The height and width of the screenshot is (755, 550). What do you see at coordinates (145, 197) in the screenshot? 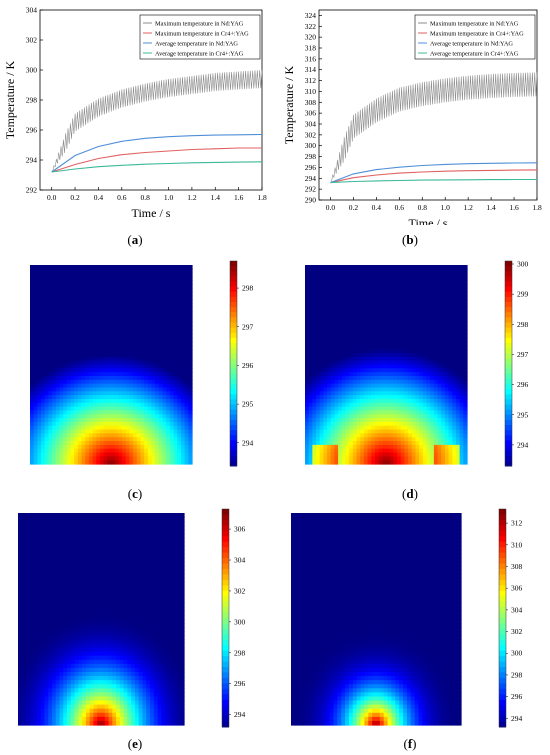
I see `x-tick-label: 0.8` at bounding box center [145, 197].